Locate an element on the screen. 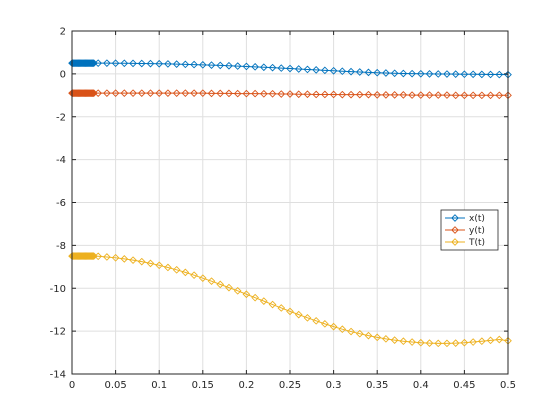 This screenshot has width=560, height=420. x-tick-label: 0.1 is located at coordinates (159, 385).